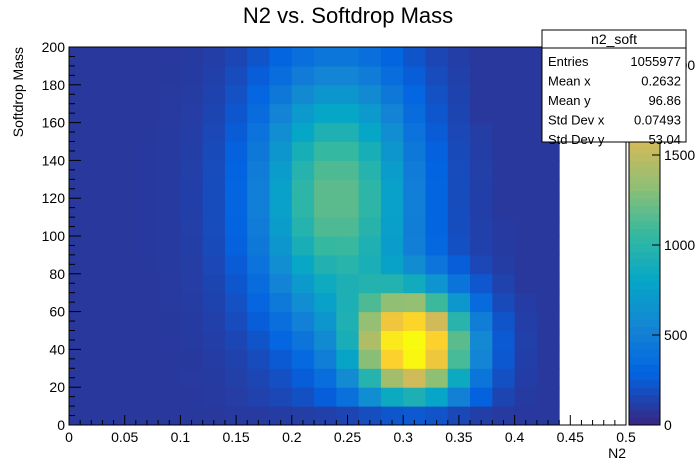 This screenshot has height=472, width=696. What do you see at coordinates (61, 236) in the screenshot?
I see `y-axis: 0 20 40 60 80 100 120 140 160 180 200` at bounding box center [61, 236].